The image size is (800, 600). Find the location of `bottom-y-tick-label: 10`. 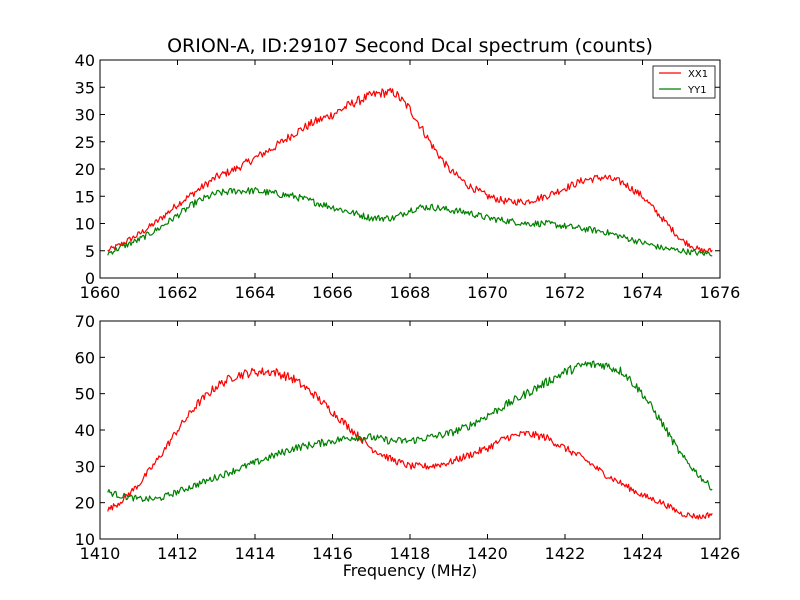

bottom-y-tick-label: 10 is located at coordinates (85, 539).